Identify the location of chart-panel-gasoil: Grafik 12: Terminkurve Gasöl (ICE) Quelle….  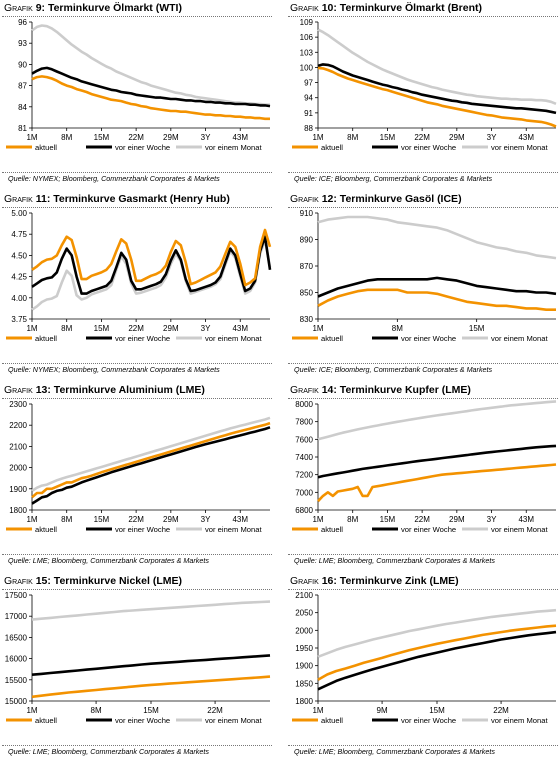
(423, 285).